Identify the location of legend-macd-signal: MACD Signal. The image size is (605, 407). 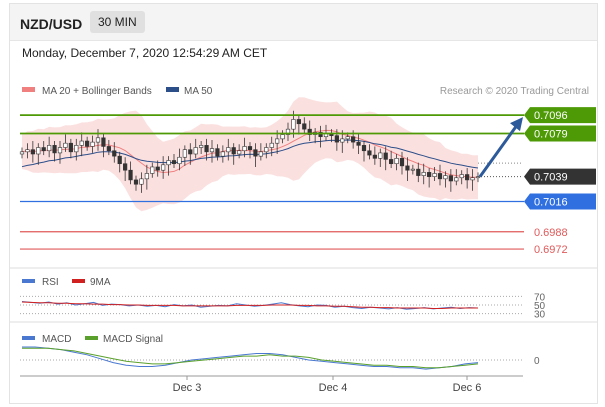
(133, 339).